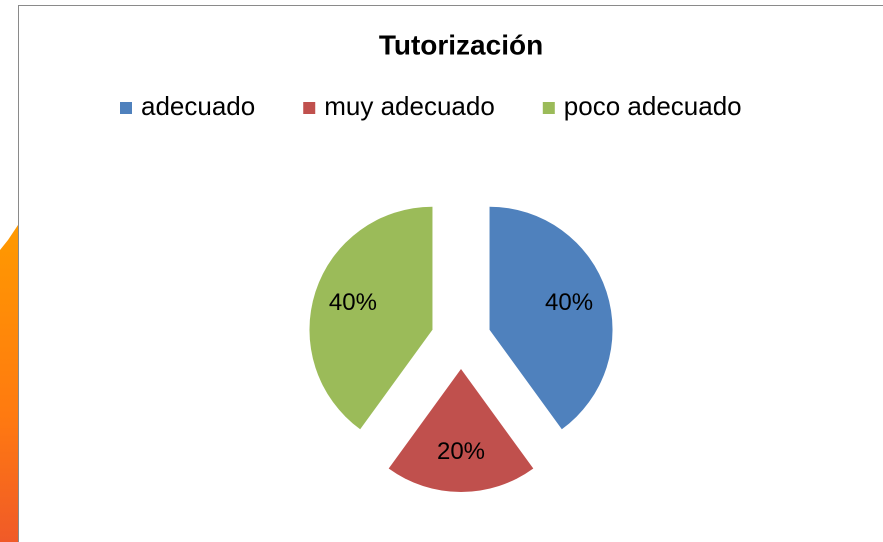  Describe the element at coordinates (461, 44) in the screenshot. I see `chart-title: Tutorización` at that location.